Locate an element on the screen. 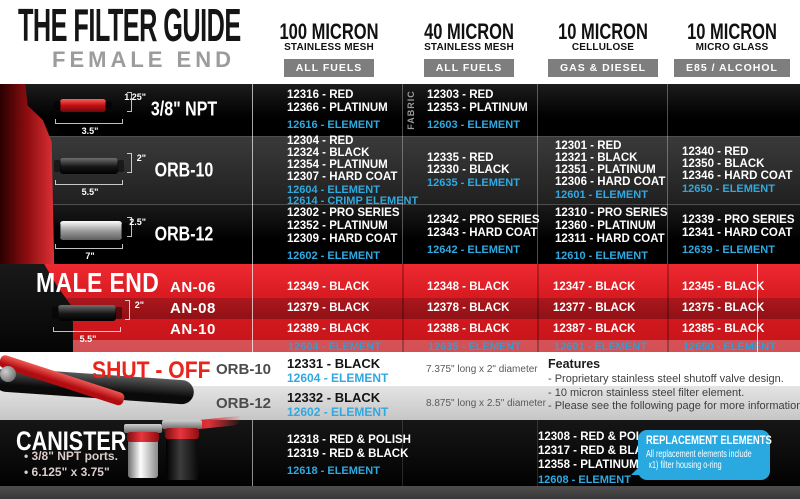 This screenshot has width=800, height=499. part-number: 12358 - PLATINUM is located at coordinates (588, 465).